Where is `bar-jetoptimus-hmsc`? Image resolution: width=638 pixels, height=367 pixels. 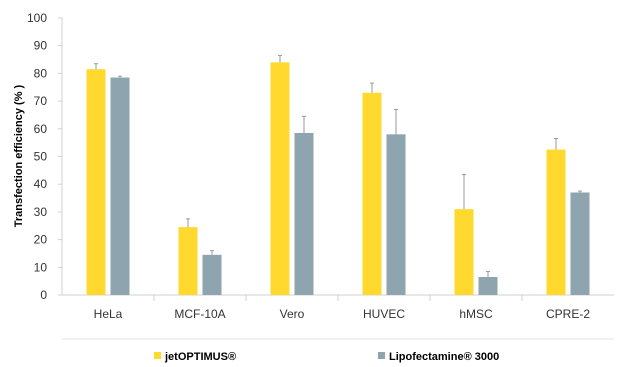
bar-jetoptimus-hmsc is located at coordinates (464, 252).